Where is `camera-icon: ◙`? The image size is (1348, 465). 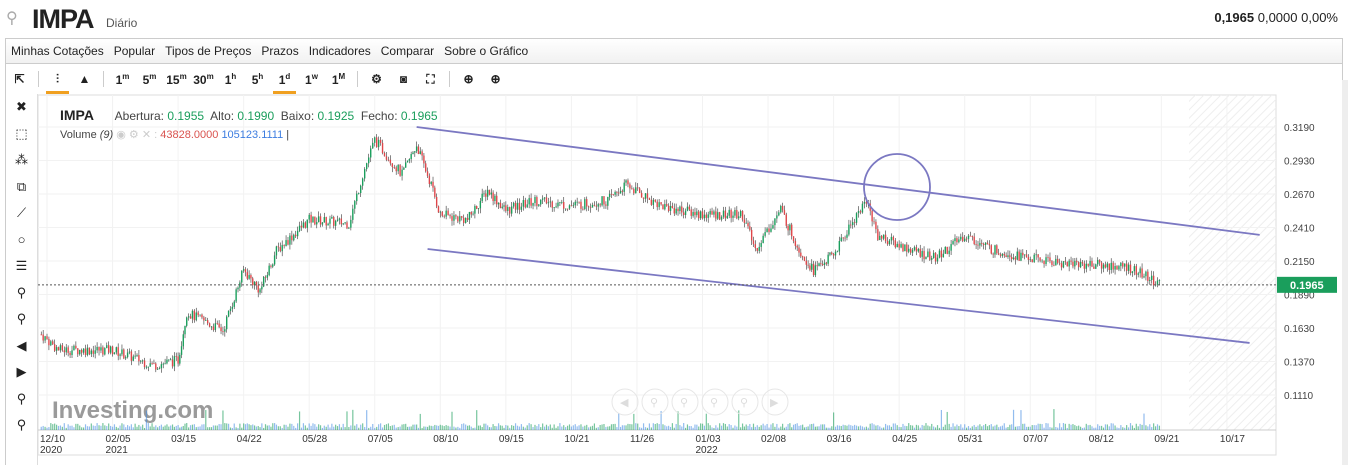
camera-icon: ◙ is located at coordinates (403, 79).